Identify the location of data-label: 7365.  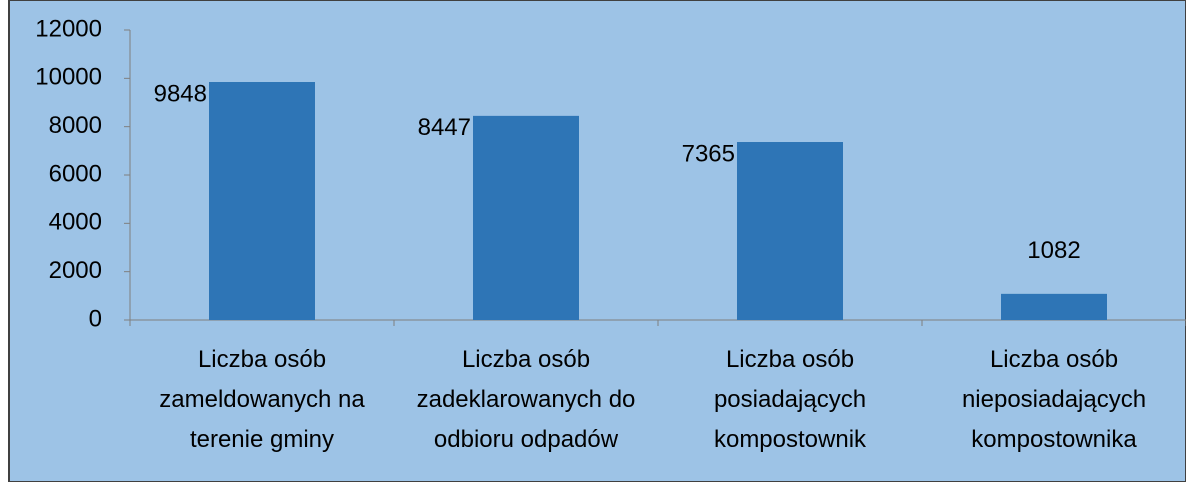
(708, 153).